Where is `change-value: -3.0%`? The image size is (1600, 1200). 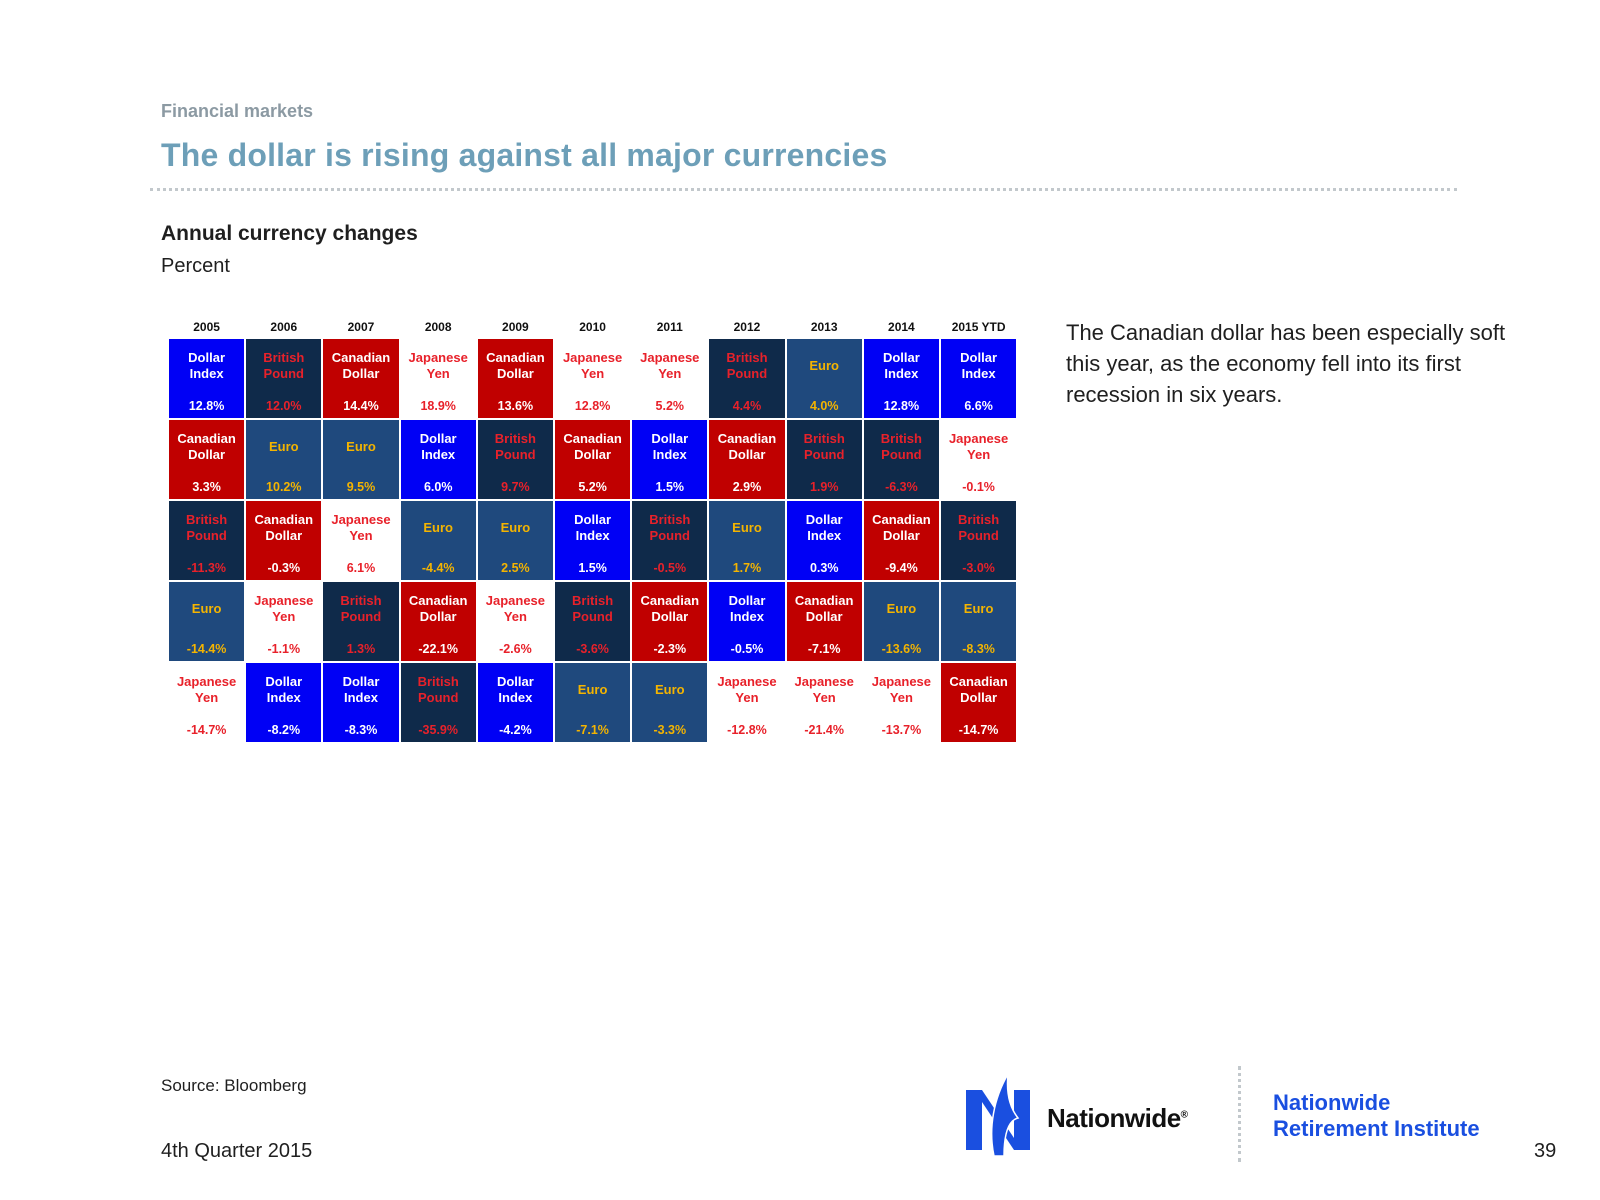 change-value: -3.0% is located at coordinates (978, 568).